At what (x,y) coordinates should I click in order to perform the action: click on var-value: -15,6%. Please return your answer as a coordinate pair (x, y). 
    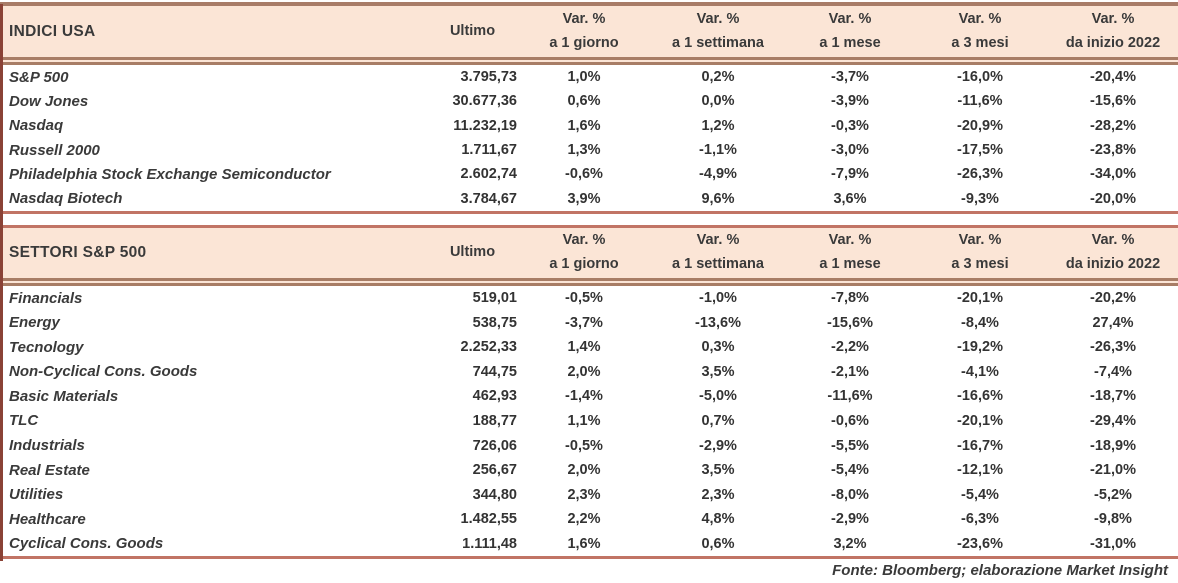
    Looking at the image, I should click on (1113, 101).